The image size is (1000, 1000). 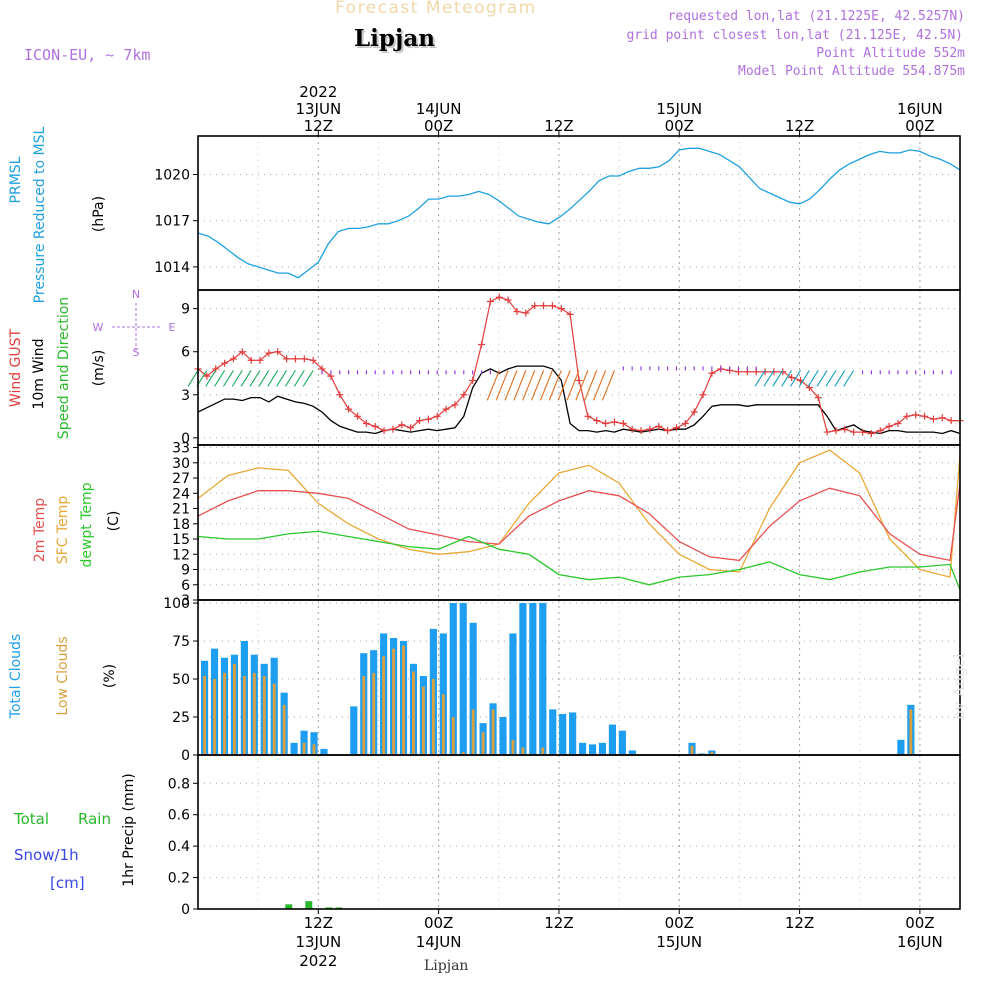 I want to click on y-tick-label: 15, so click(x=181, y=540).